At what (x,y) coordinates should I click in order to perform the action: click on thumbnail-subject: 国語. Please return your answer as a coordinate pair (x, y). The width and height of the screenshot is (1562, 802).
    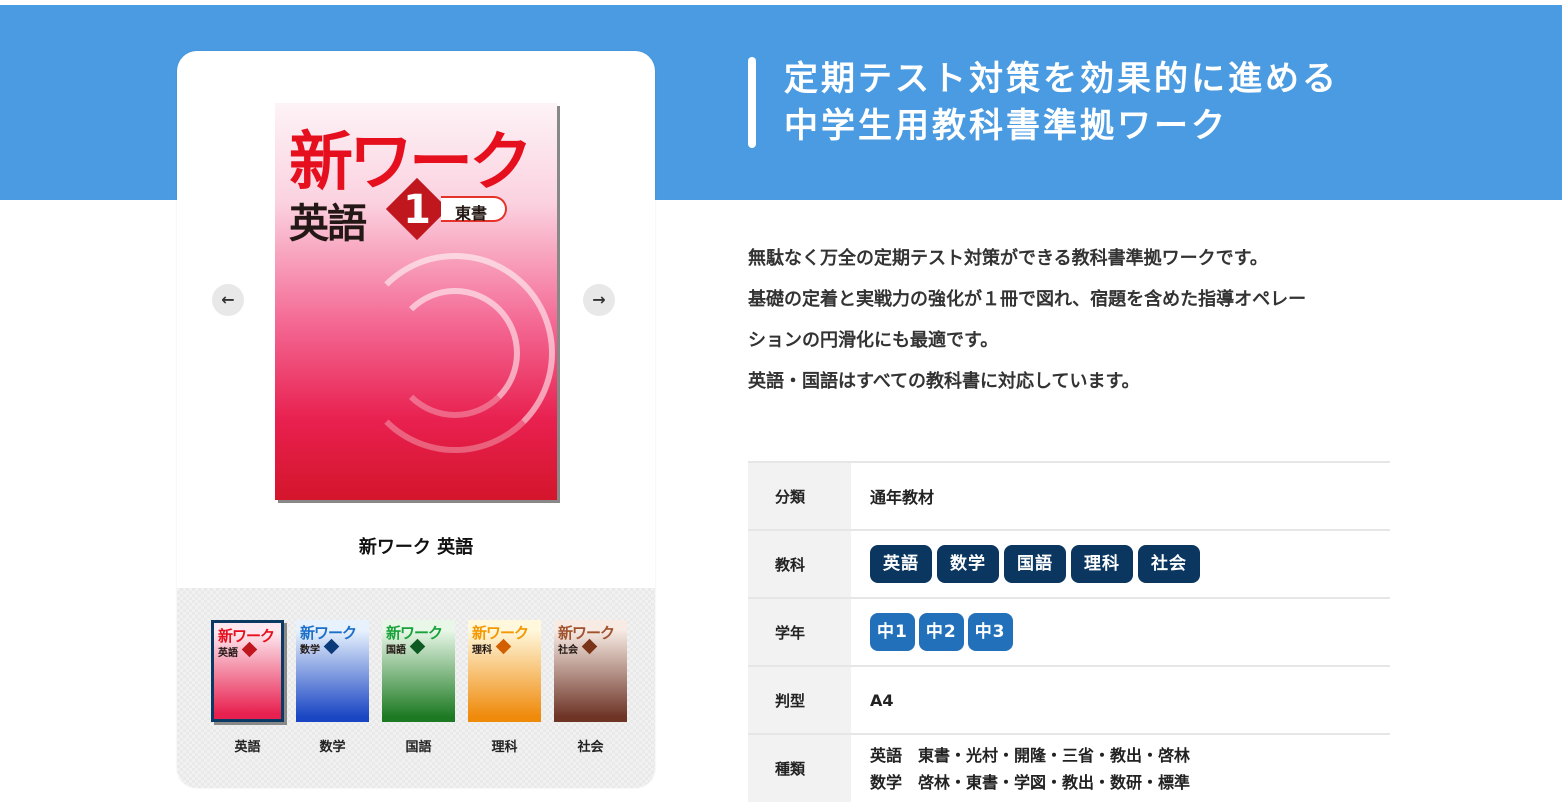
    Looking at the image, I should click on (396, 650).